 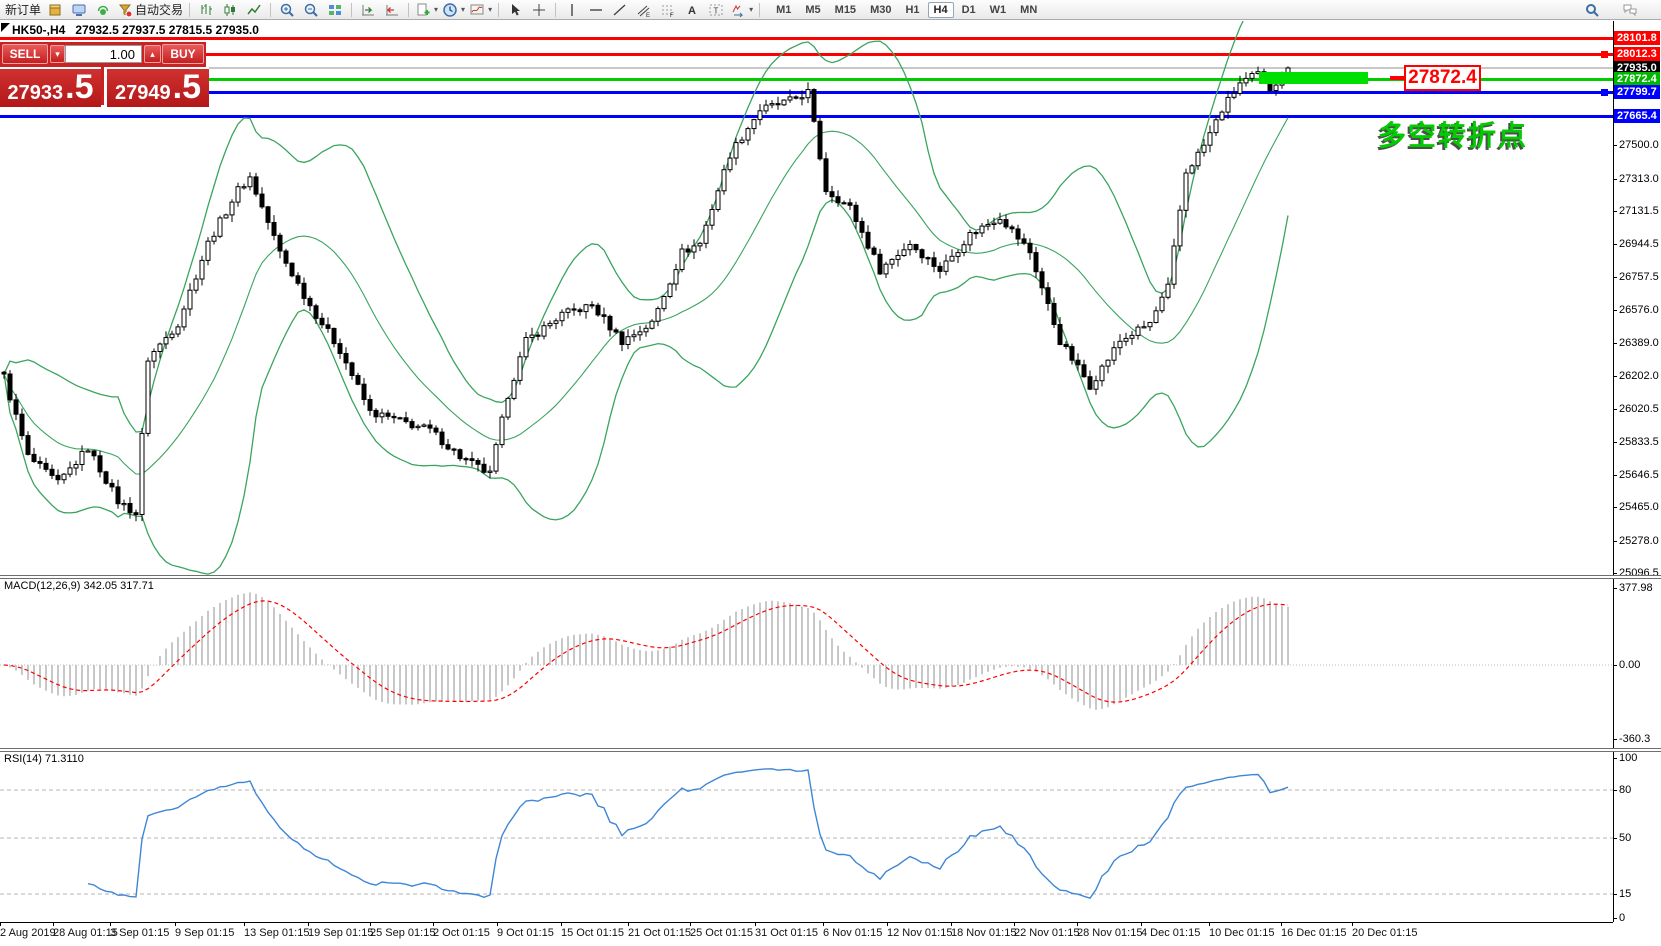 I want to click on volume-increase-button: ▴, so click(x=152, y=54).